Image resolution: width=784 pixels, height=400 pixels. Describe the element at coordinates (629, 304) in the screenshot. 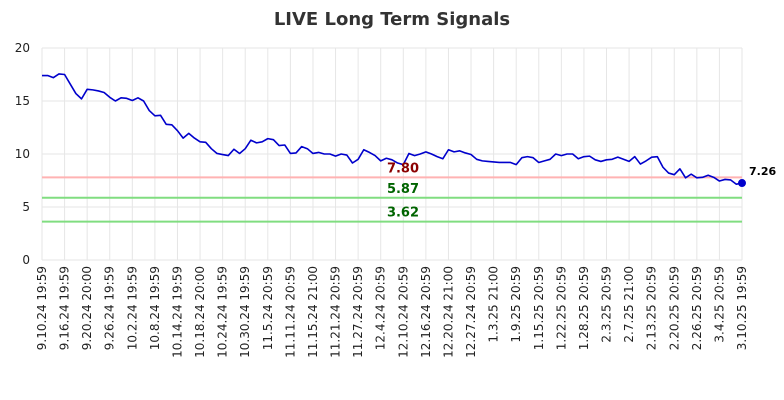

I see `x-tick-label: 2.7.25 21:00` at that location.